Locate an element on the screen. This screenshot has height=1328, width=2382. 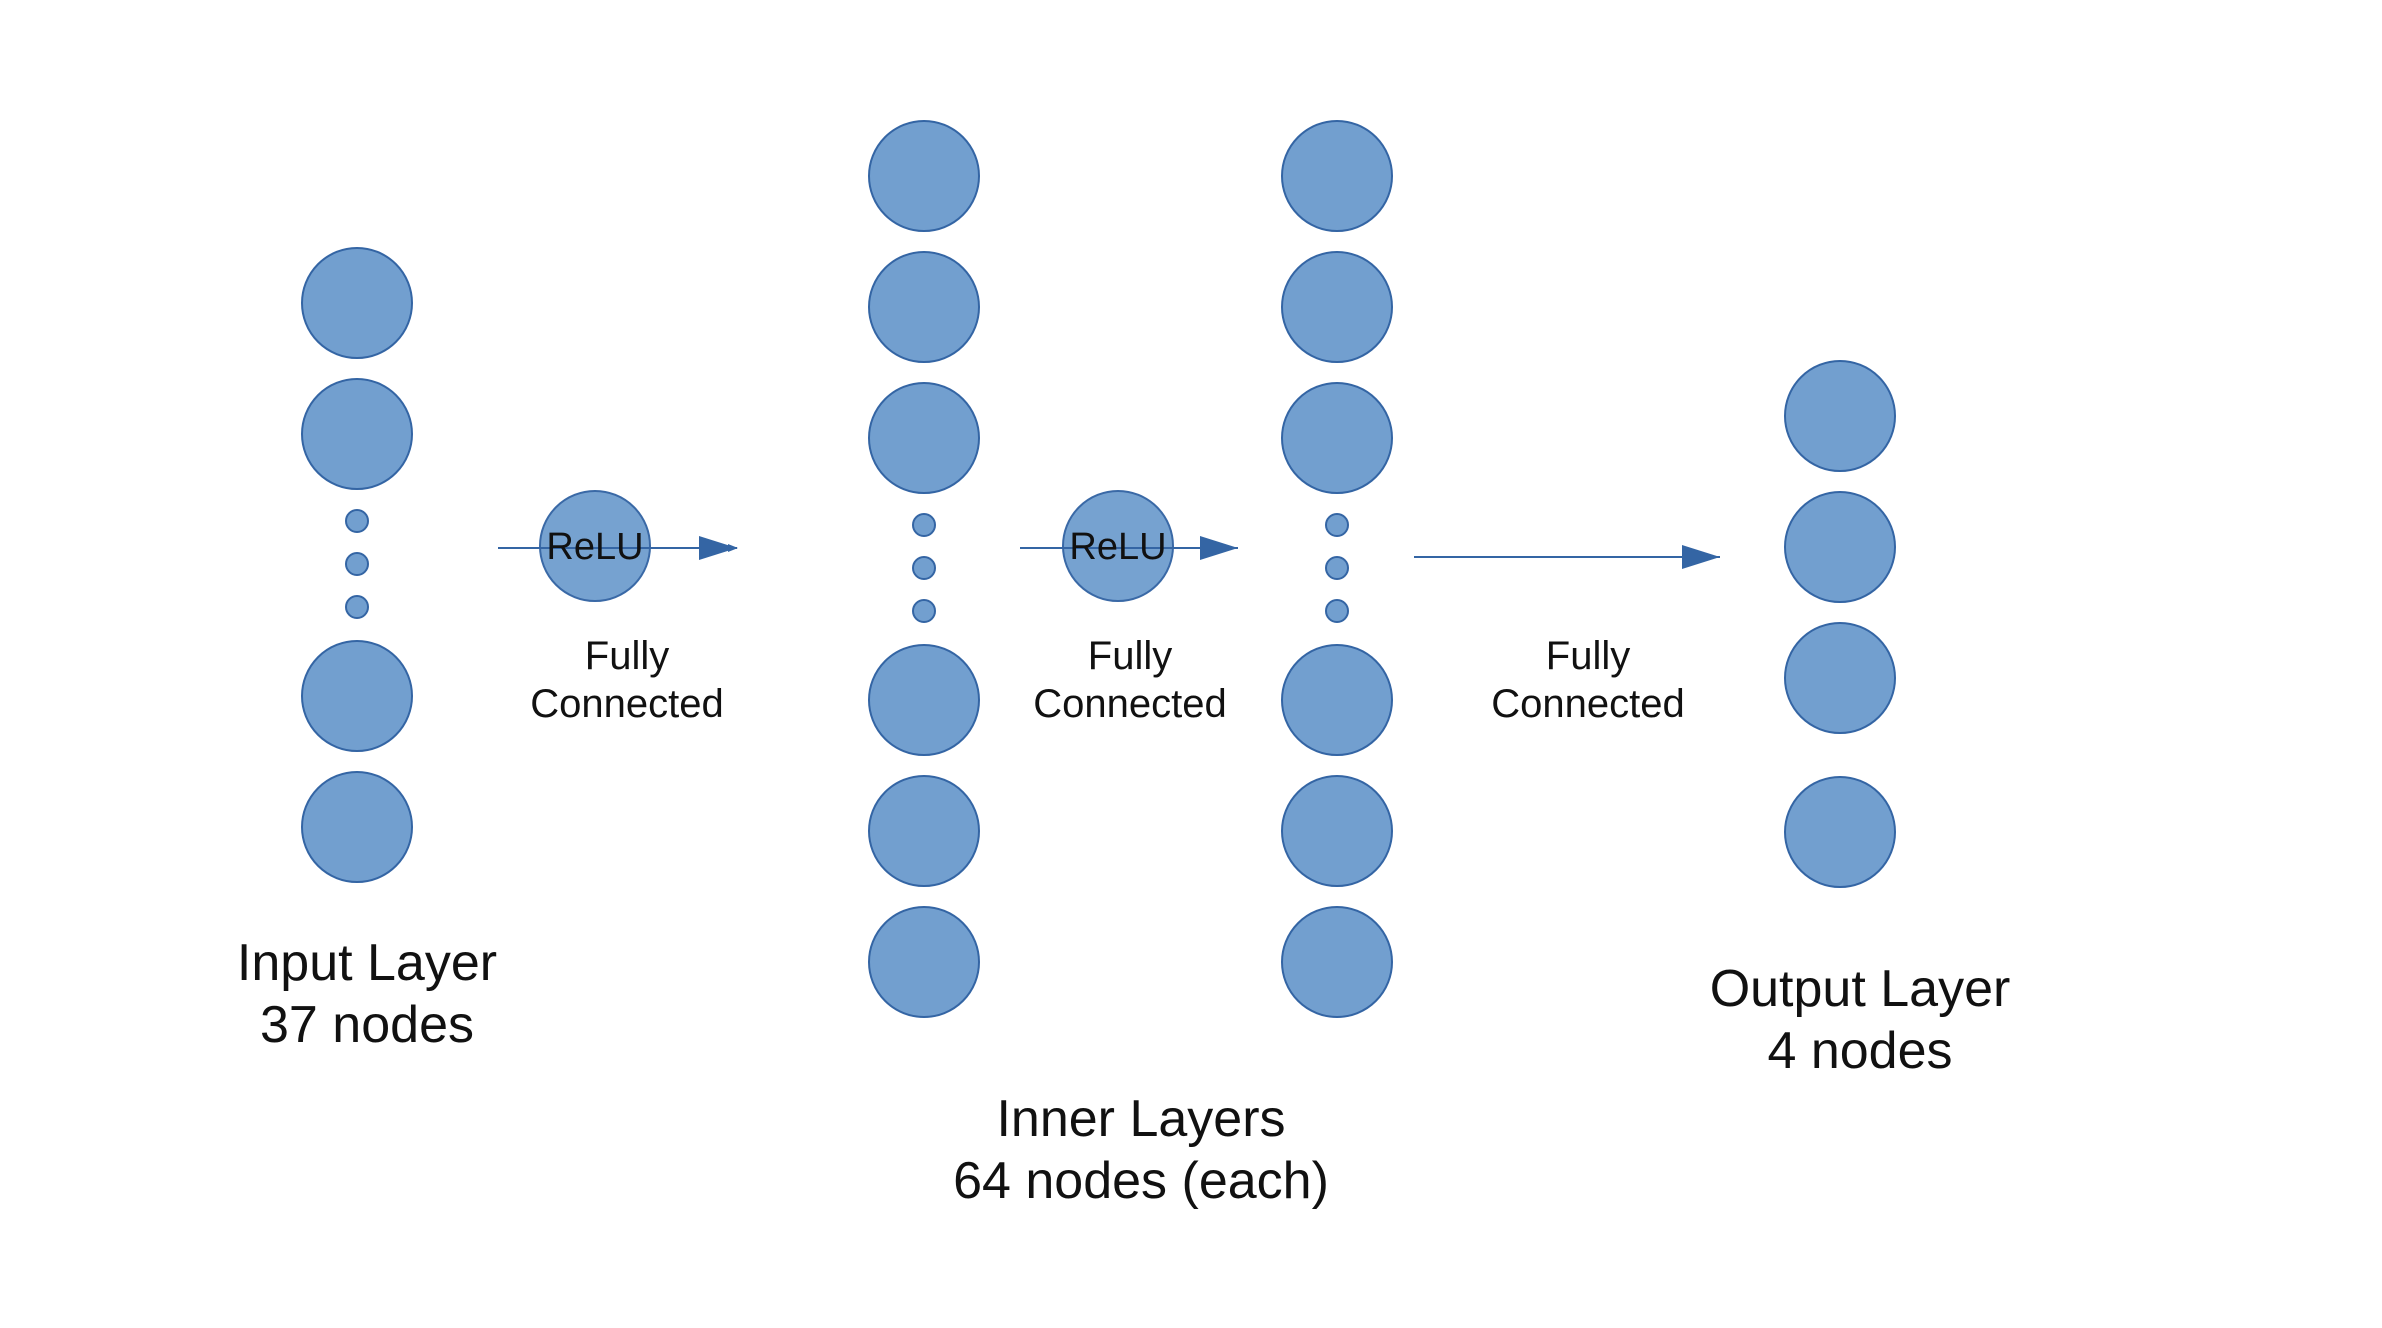
input-layer-nodes is located at coordinates (357, 565).